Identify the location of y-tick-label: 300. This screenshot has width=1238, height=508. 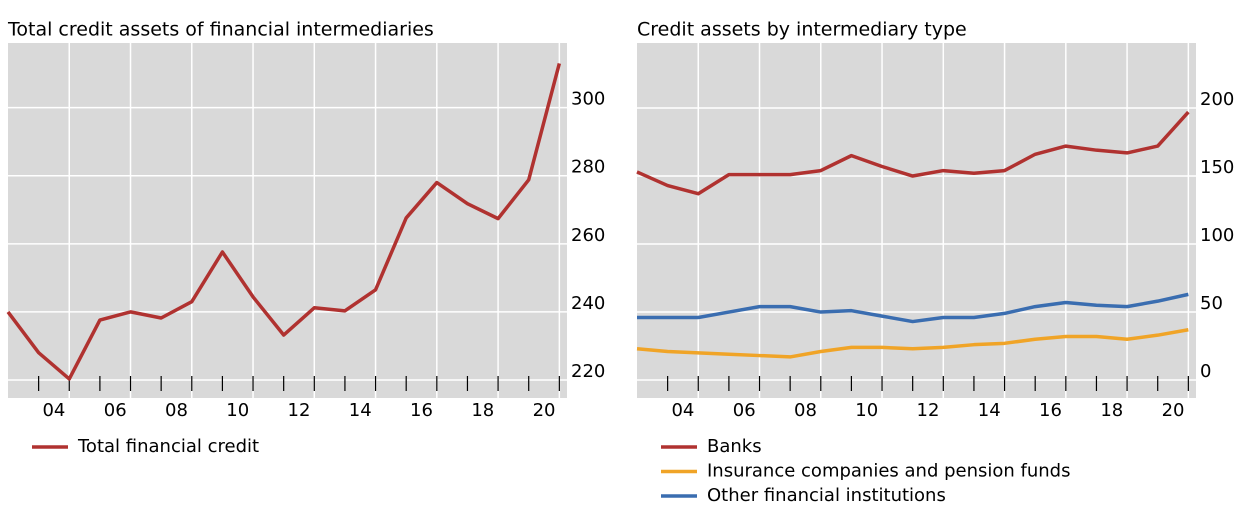
(588, 99).